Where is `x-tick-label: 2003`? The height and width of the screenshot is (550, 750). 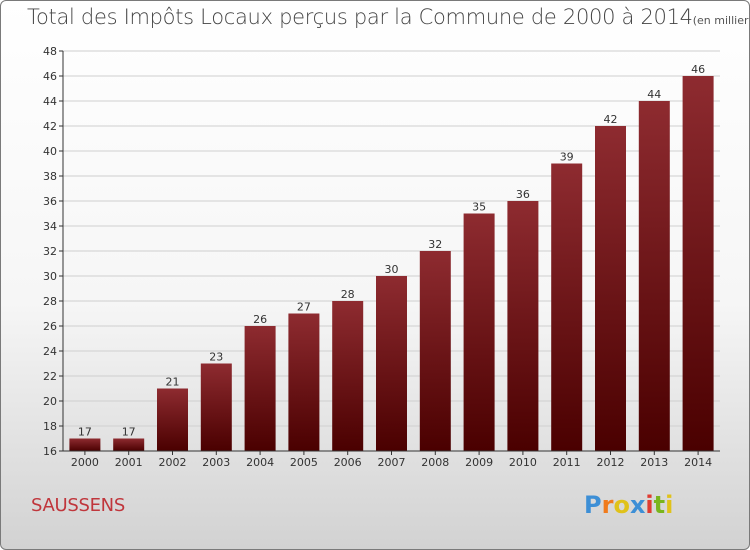
x-tick-label: 2003 is located at coordinates (216, 462).